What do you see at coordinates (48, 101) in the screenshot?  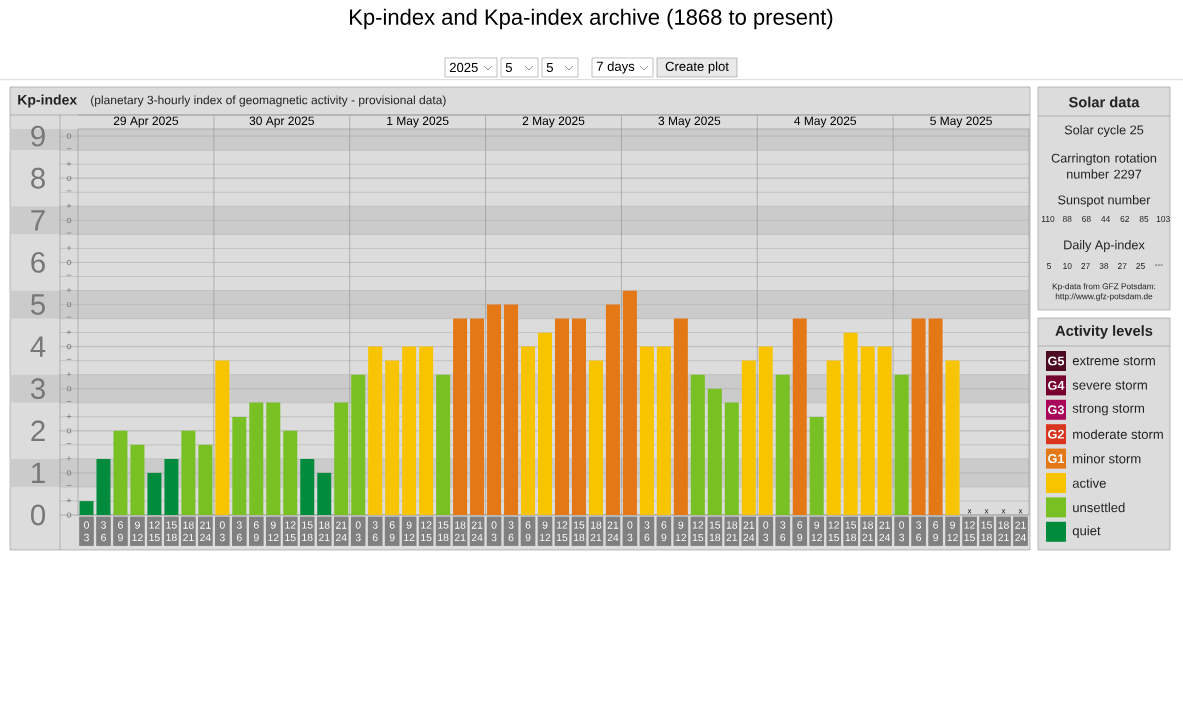 I see `chart-title: Kp-index` at bounding box center [48, 101].